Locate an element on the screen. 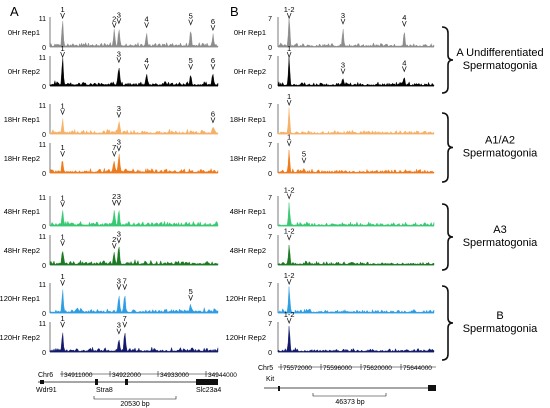 This screenshot has width=550, height=408. scale-bar is located at coordinates (135, 398).